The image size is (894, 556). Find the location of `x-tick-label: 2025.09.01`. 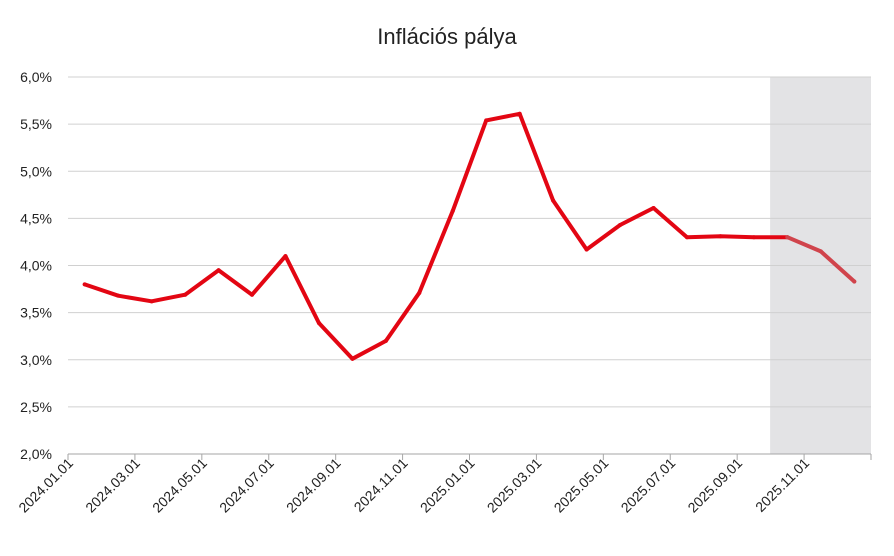

x-tick-label: 2025.09.01 is located at coordinates (714, 485).